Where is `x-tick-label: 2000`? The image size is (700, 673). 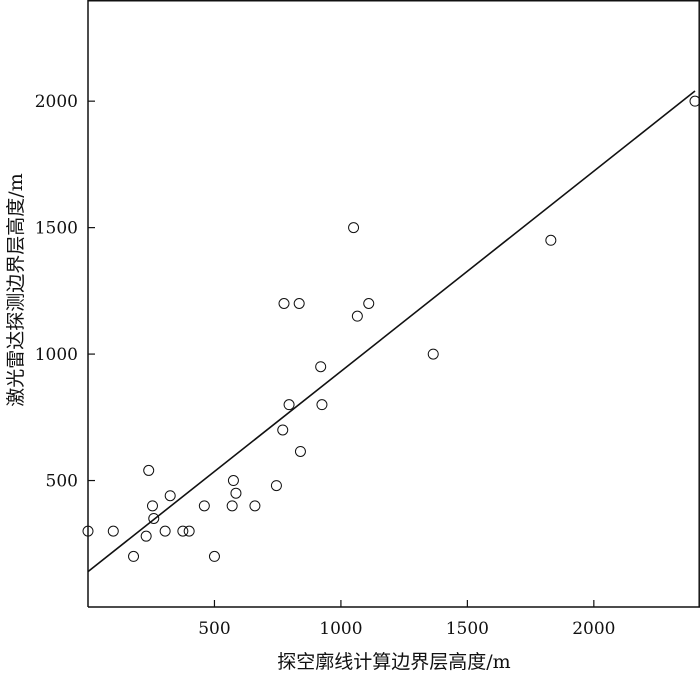 x-tick-label: 2000 is located at coordinates (593, 629).